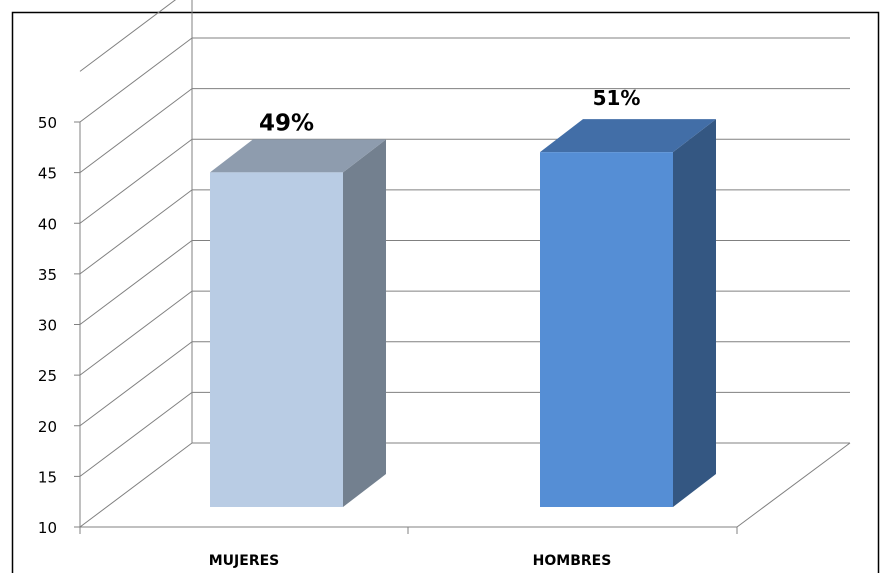  What do you see at coordinates (59, 325) in the screenshot?
I see `y-axis-ticks: 10 15 20 25 30 35 40 45 50` at bounding box center [59, 325].